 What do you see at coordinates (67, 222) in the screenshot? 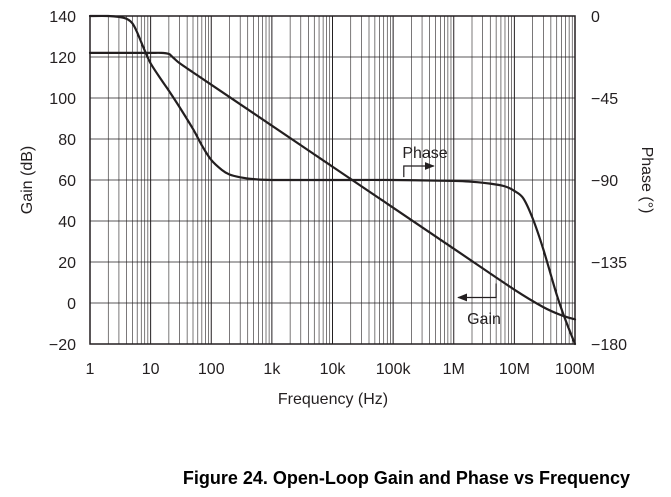
I see `y-tick-label: 40` at bounding box center [67, 222].